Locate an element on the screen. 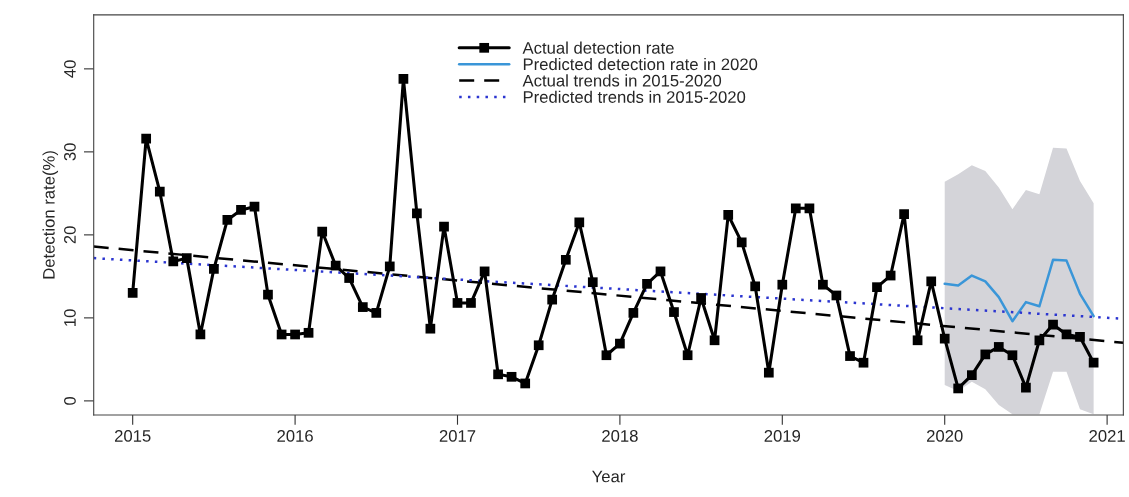 This screenshot has height=497, width=1129. x-tick-label: 2015 is located at coordinates (132, 436).